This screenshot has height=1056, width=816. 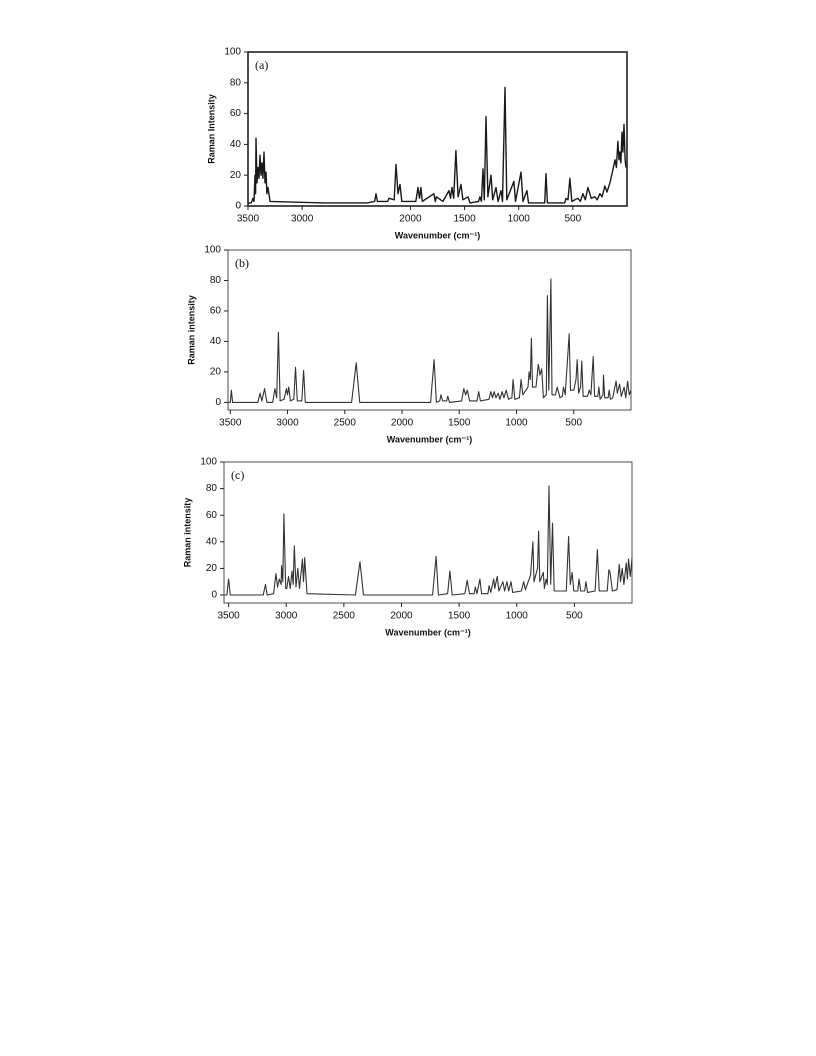 What do you see at coordinates (261, 65) in the screenshot?
I see `panel-label: (a)` at bounding box center [261, 65].